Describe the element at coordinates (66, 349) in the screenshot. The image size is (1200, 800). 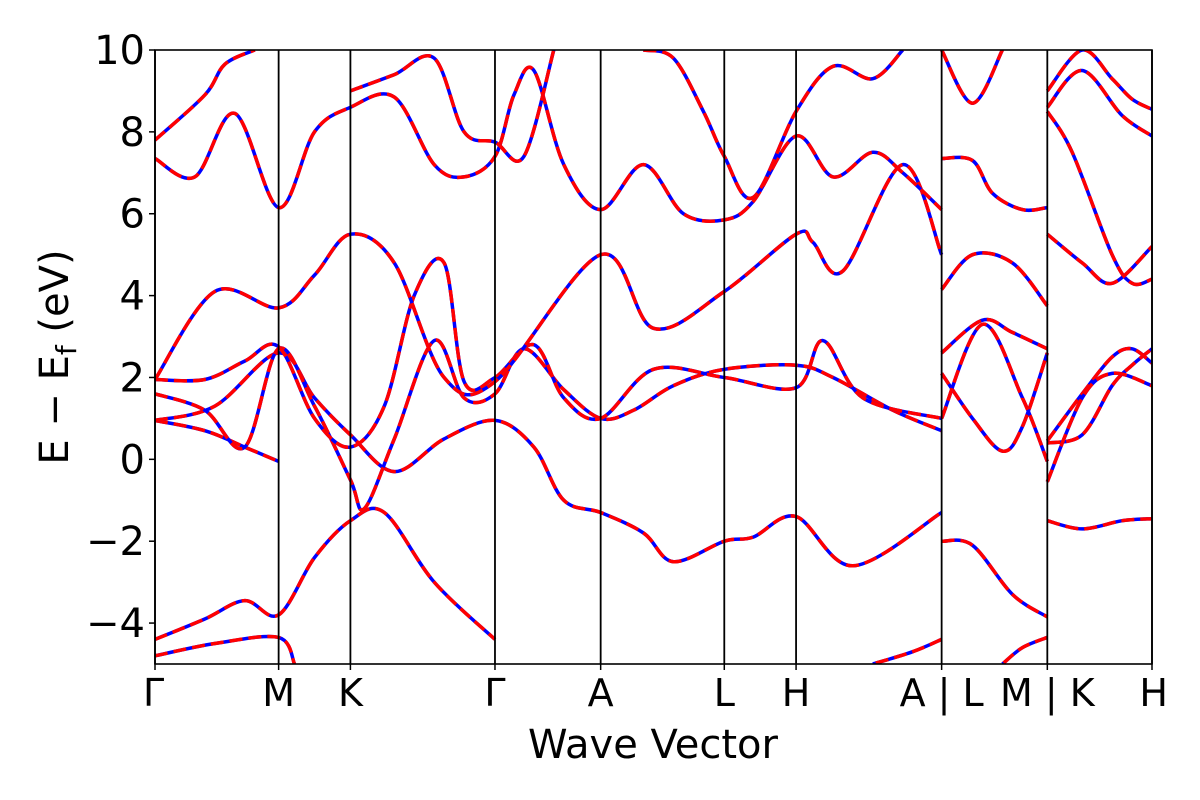
I see `y-axis-label-sub: f` at that location.